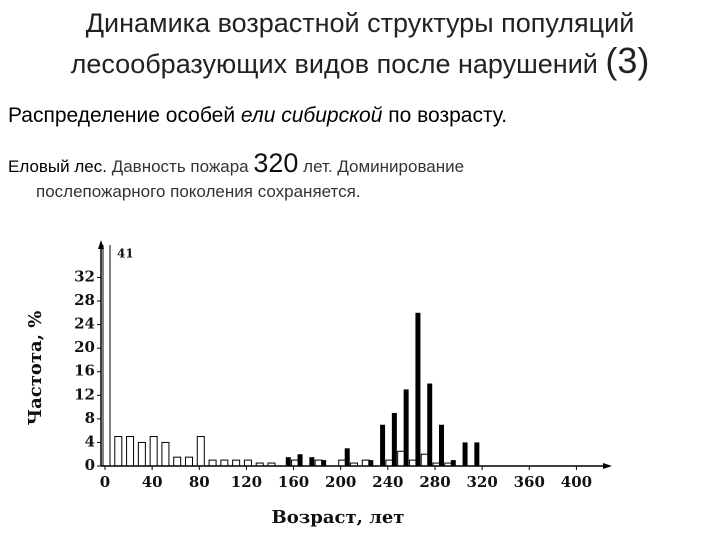  What do you see at coordinates (35, 368) in the screenshot?
I see `y-axis-label: Частота, %` at bounding box center [35, 368].